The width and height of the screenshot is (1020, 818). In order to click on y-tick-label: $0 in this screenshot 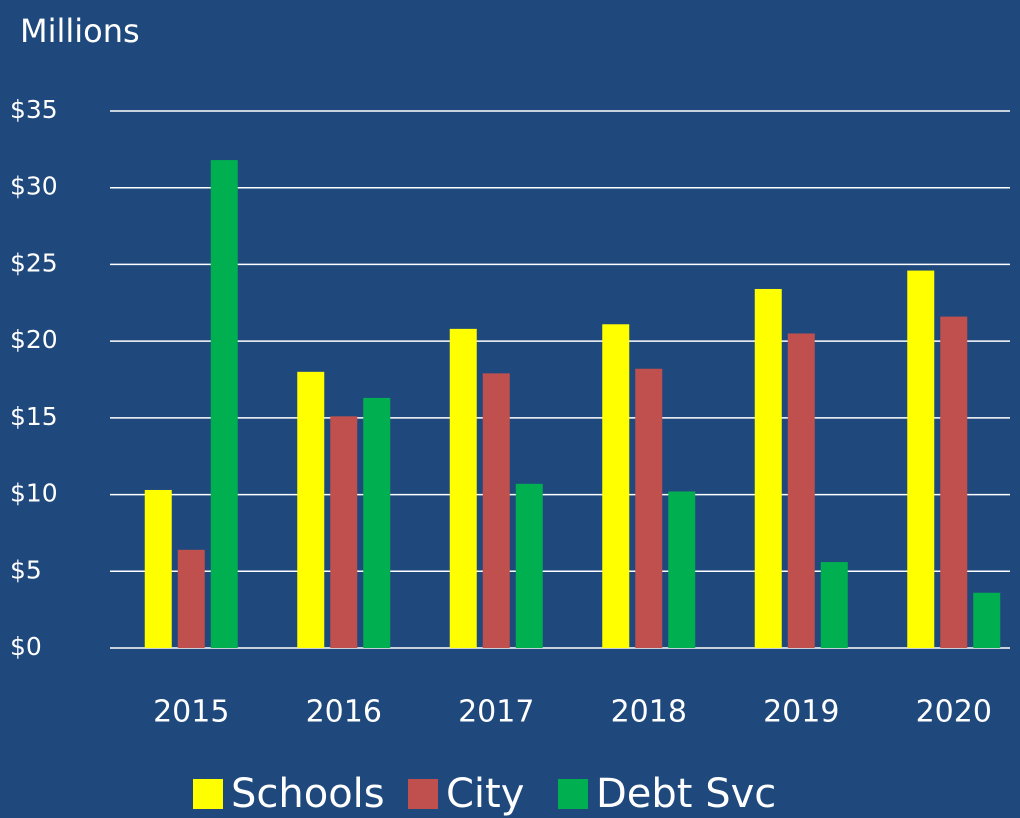, I will do `click(26, 646)`.